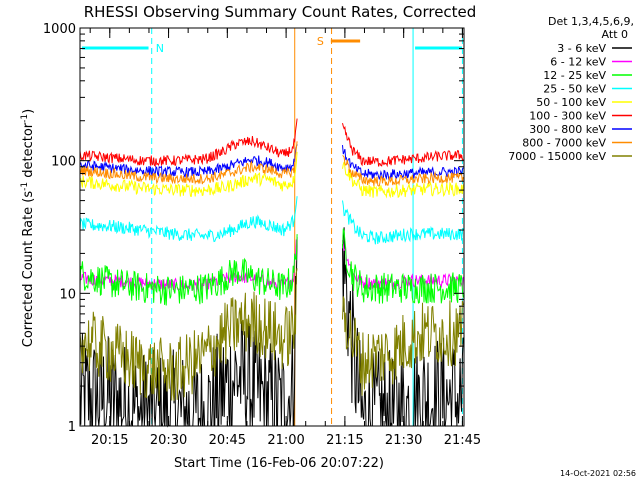 This screenshot has width=640, height=480. I want to click on flag-bars: NS, so click(272, 45).